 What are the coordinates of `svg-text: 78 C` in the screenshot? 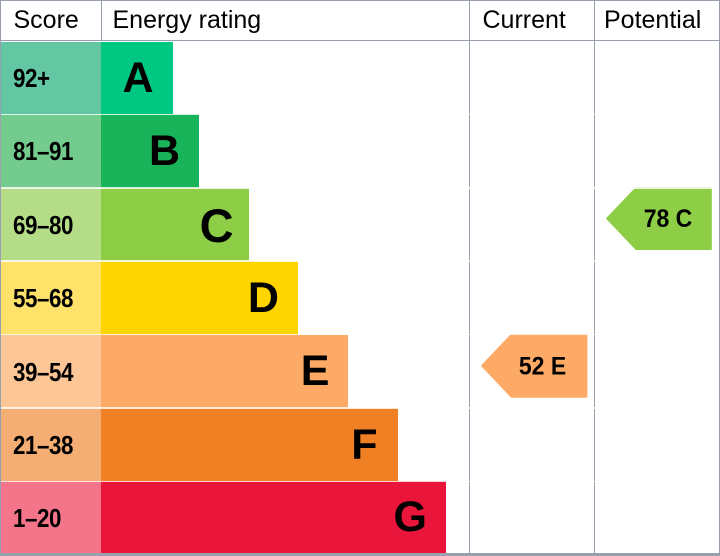 It's located at (668, 219).